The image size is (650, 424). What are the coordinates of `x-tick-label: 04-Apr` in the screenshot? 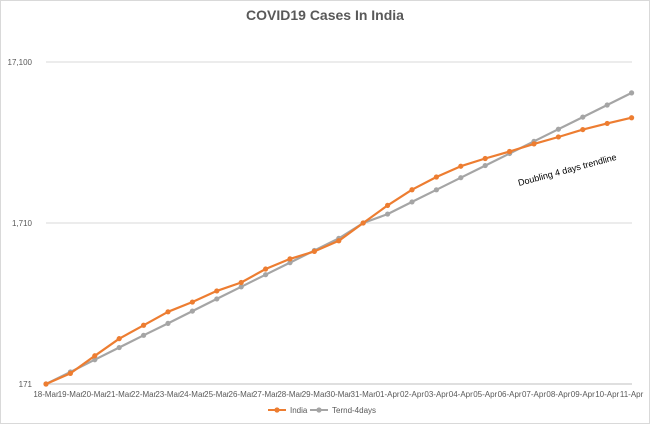 It's located at (461, 394).